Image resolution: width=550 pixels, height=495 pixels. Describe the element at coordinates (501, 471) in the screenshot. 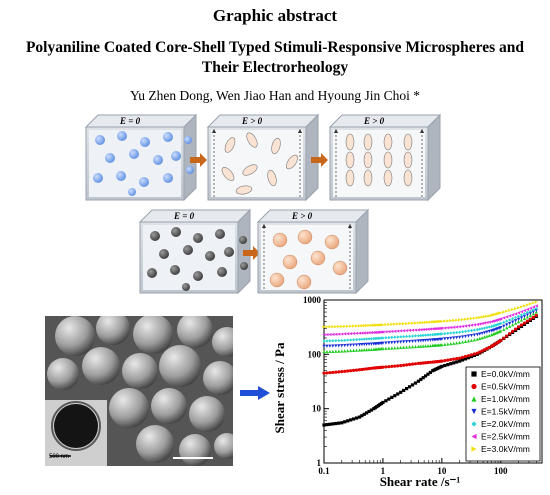

I see `x-tick-label: 100` at that location.